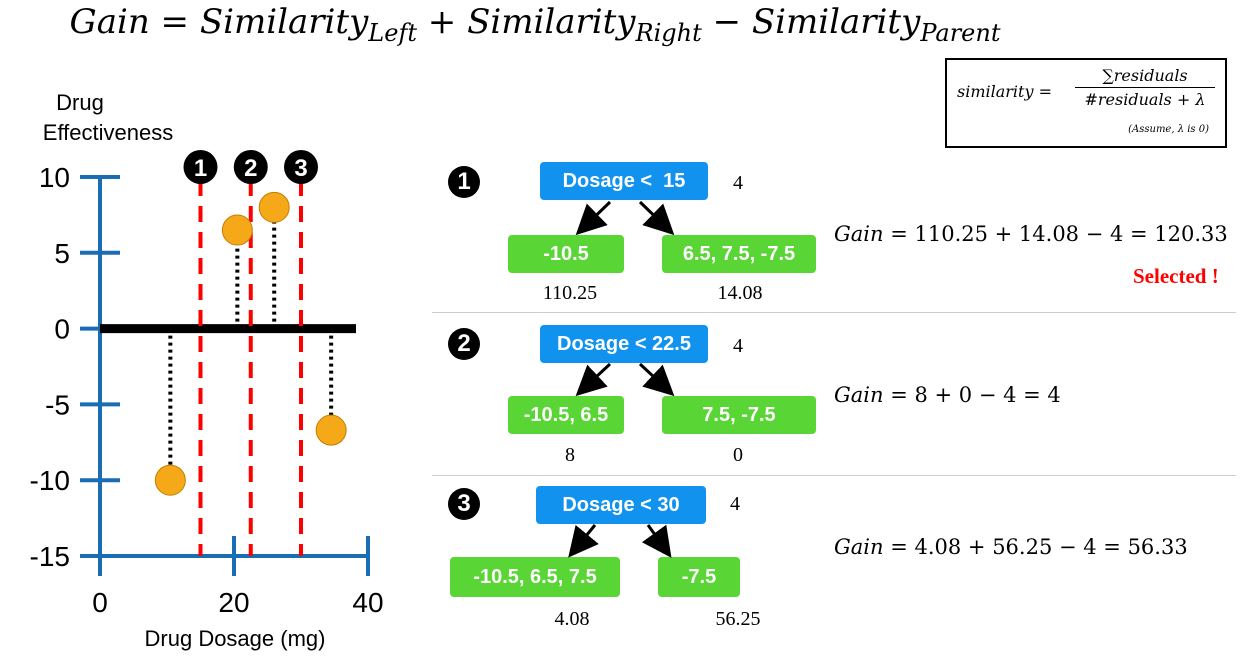 This screenshot has height=668, width=1253. What do you see at coordinates (735, 504) in the screenshot?
I see `split-3-root-weight: 4` at bounding box center [735, 504].